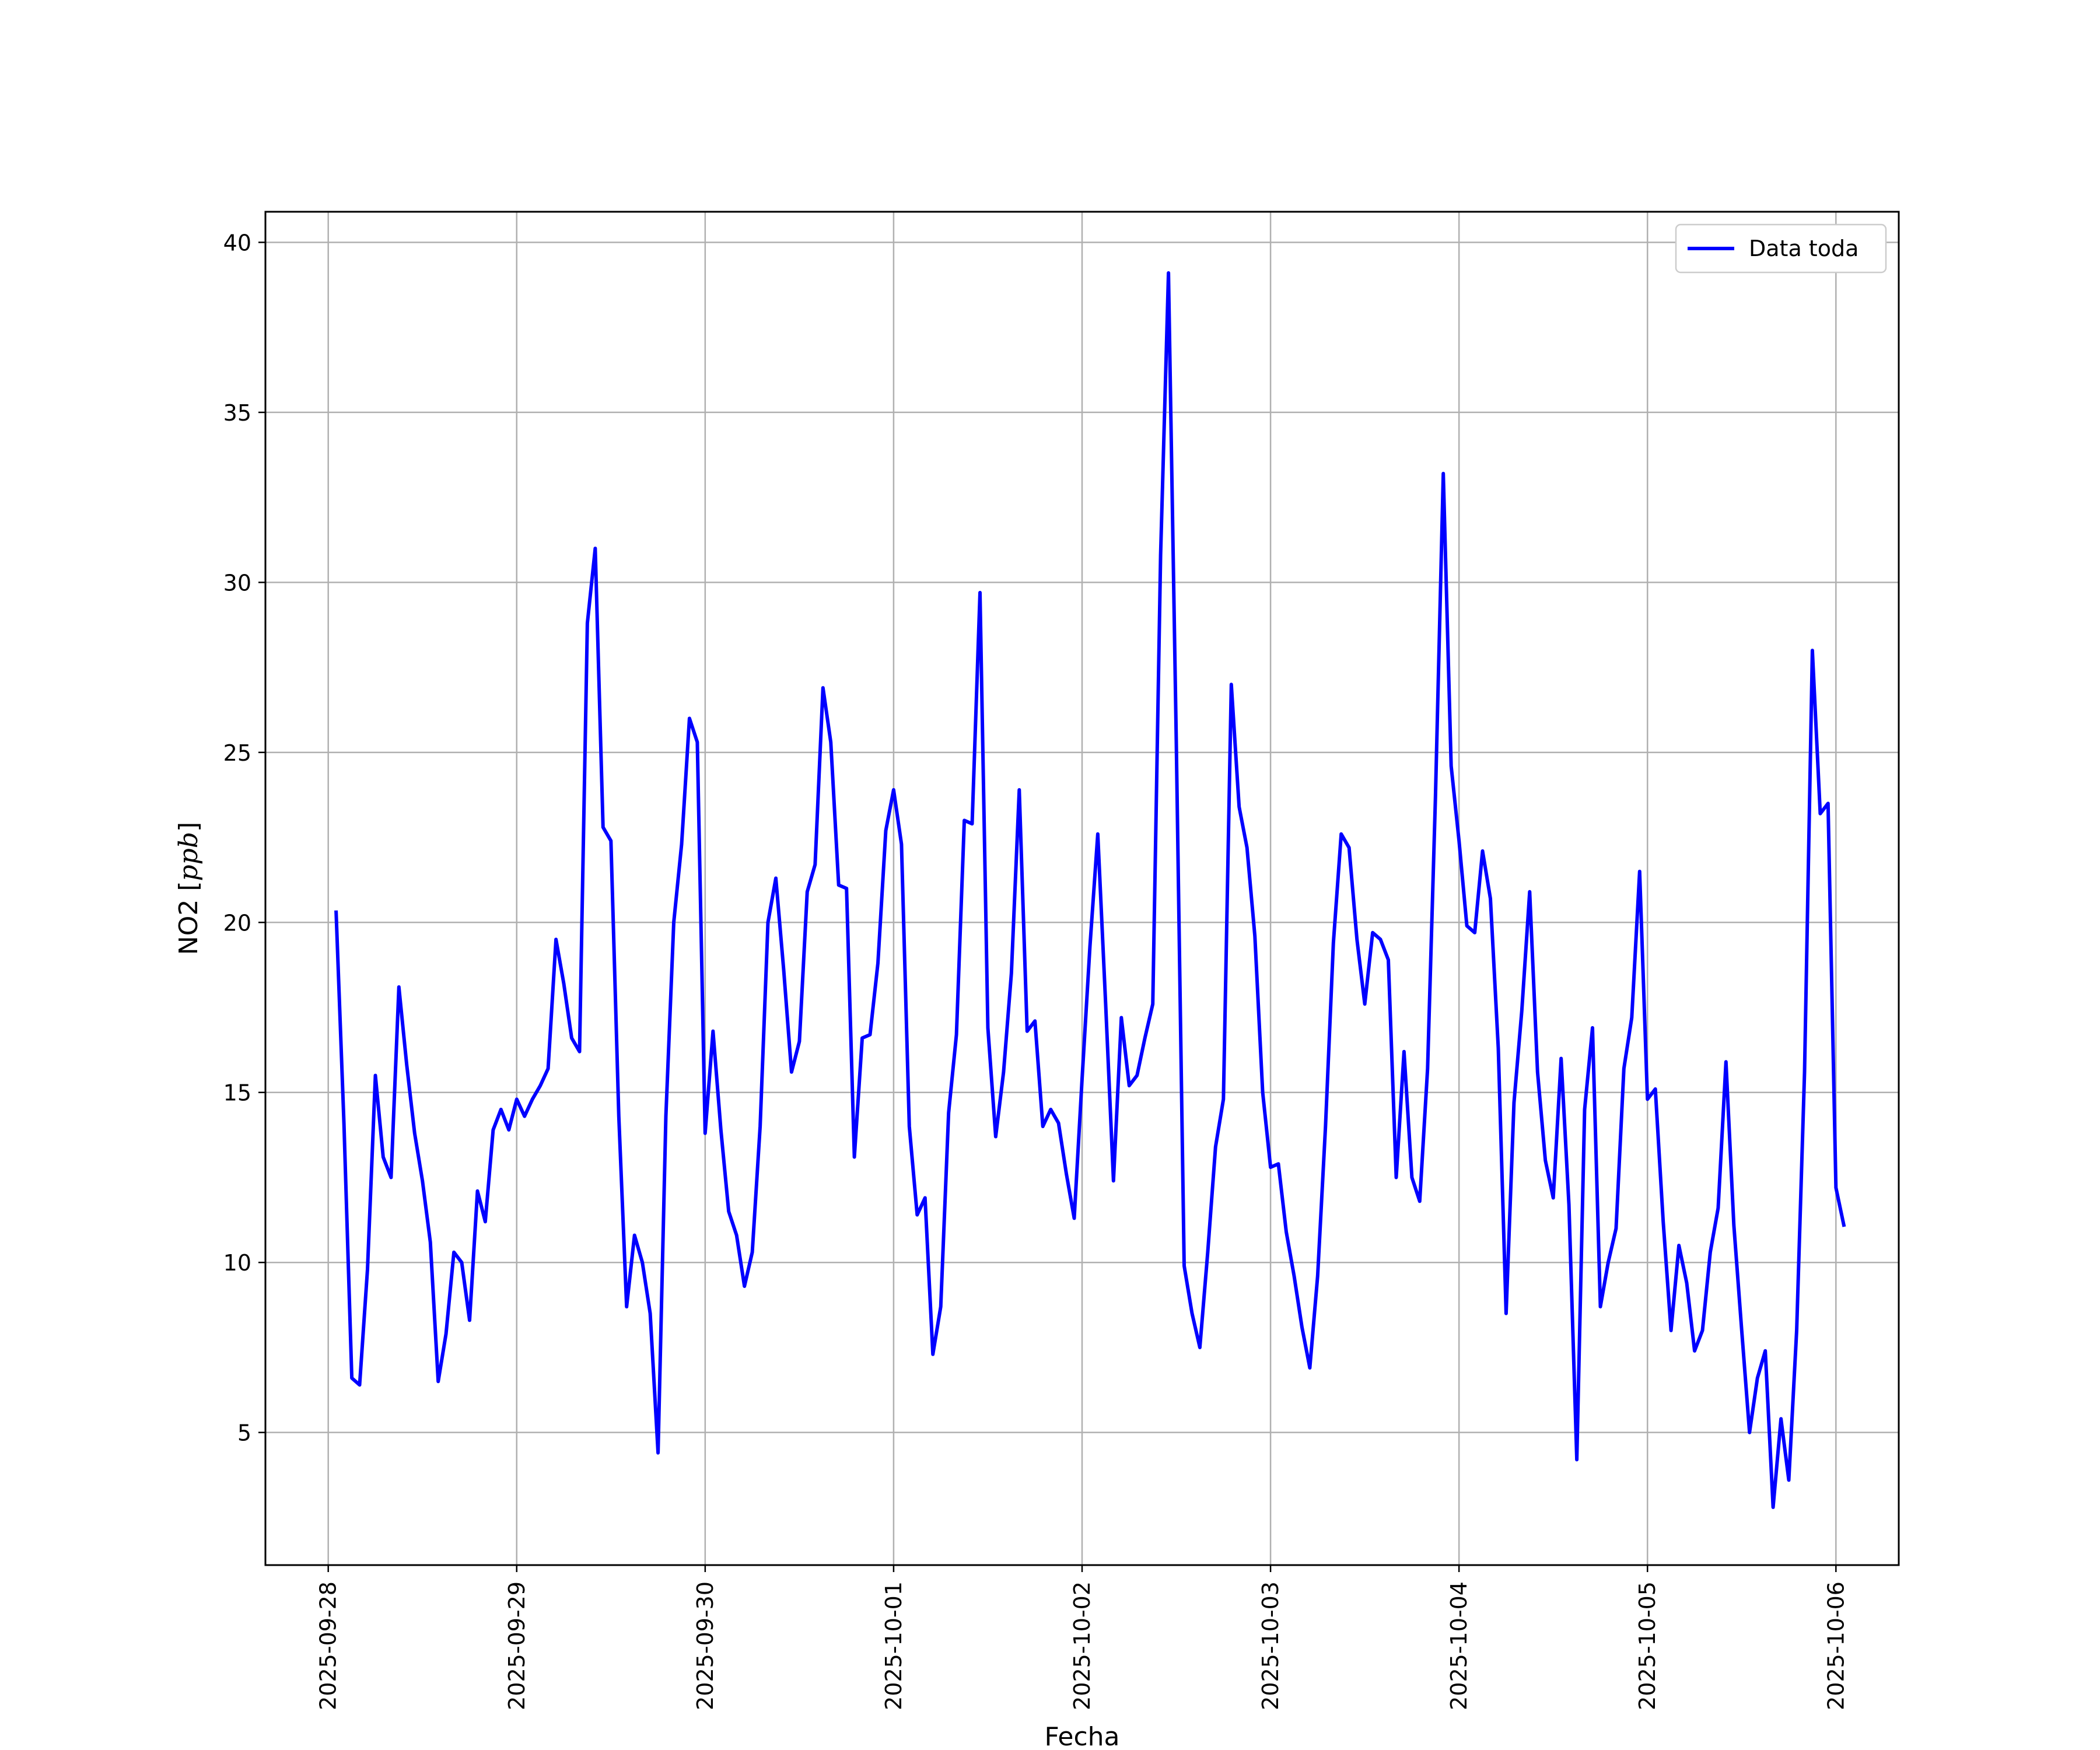 The width and height of the screenshot is (2100, 1750). I want to click on y-axis-label: NO2 [ppb], so click(189, 888).